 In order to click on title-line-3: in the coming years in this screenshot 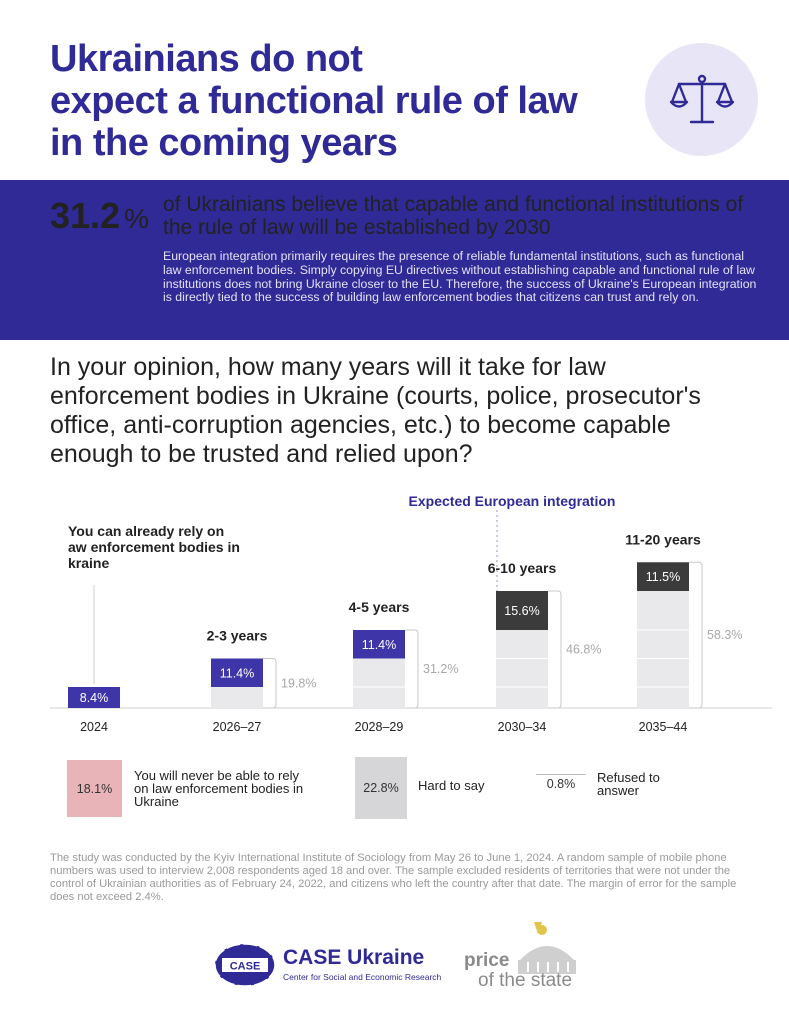, I will do `click(224, 143)`.